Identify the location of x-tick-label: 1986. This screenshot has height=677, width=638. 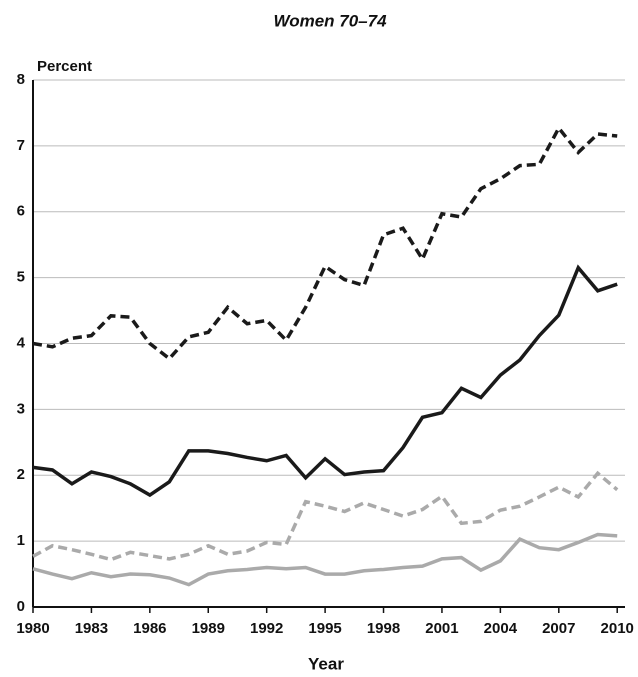
(149, 628).